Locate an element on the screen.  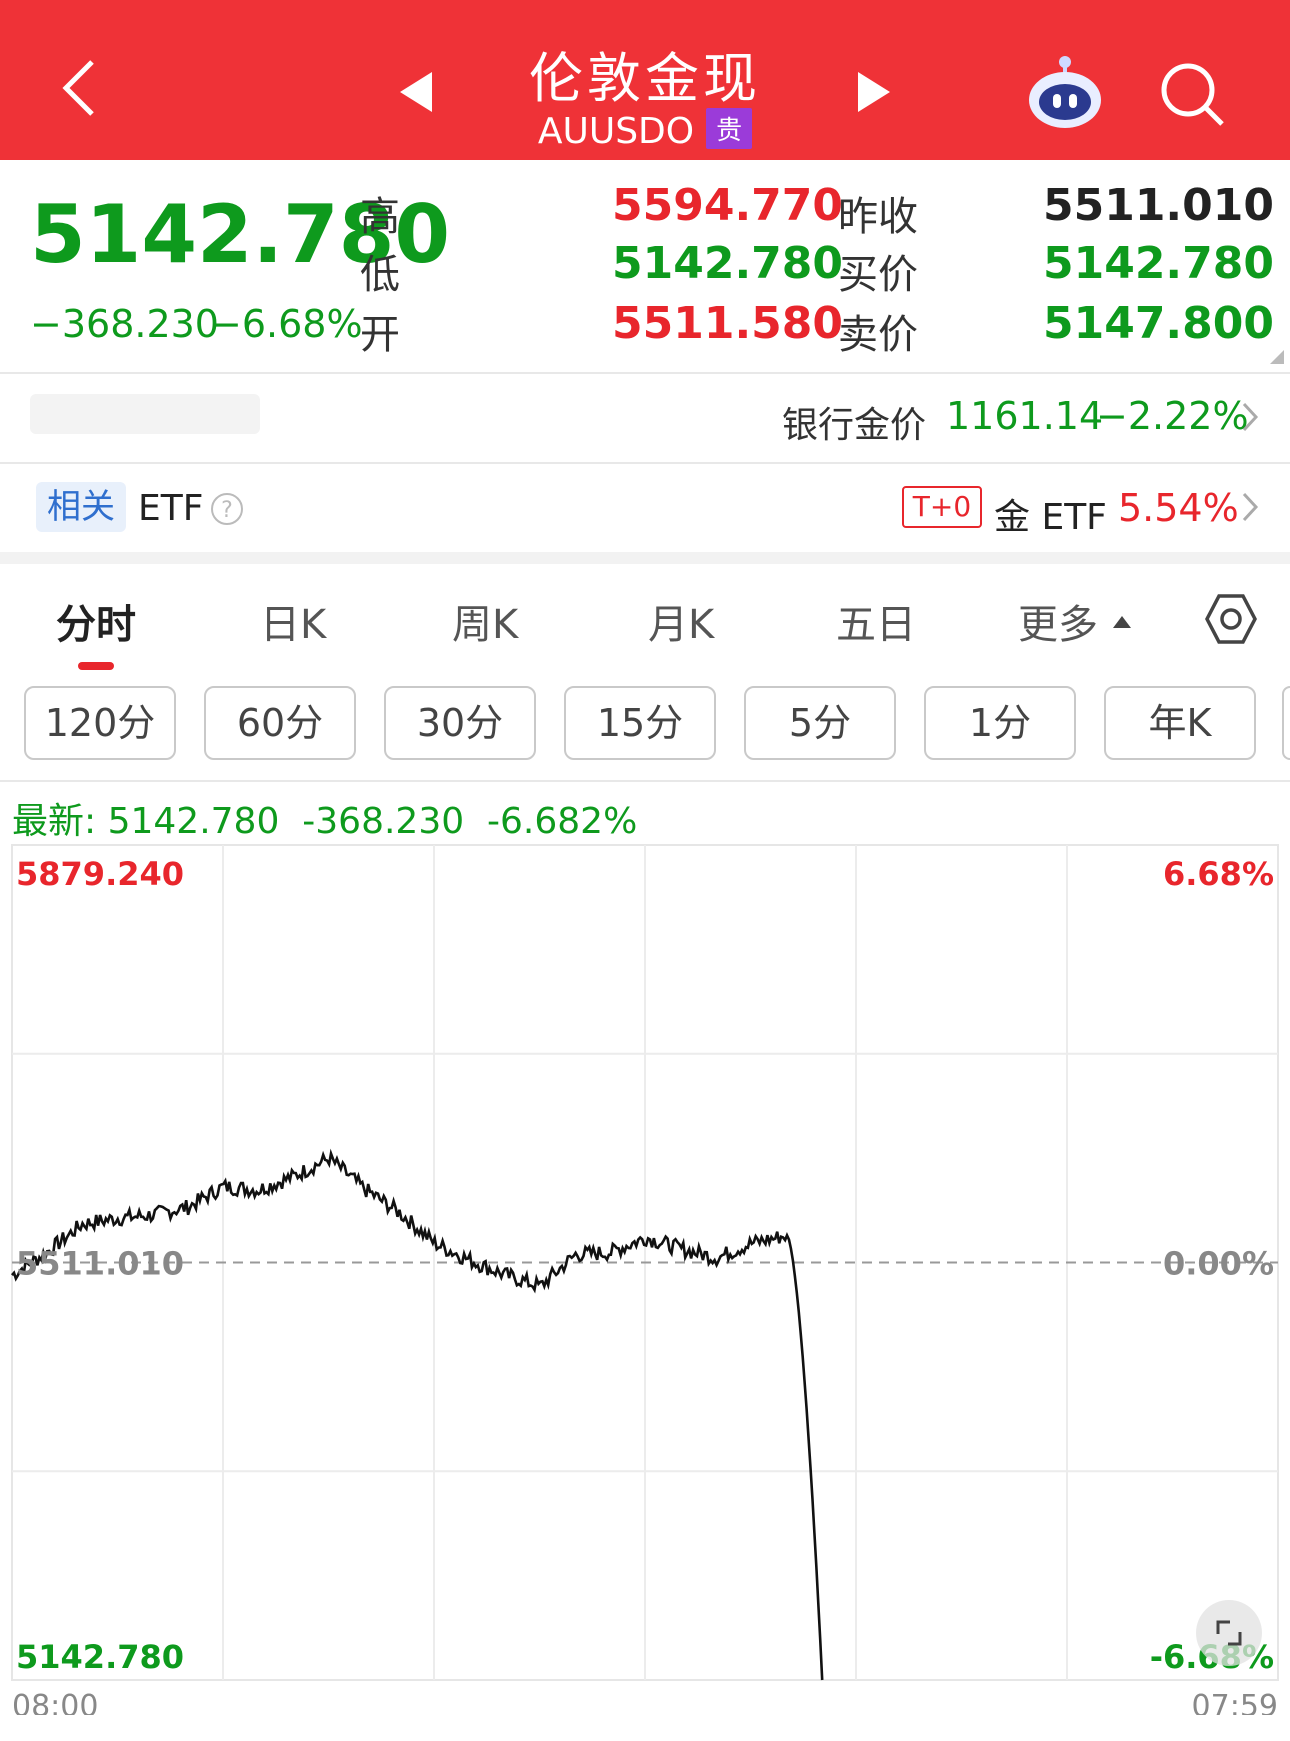
period-15m: 15分 is located at coordinates (640, 723).